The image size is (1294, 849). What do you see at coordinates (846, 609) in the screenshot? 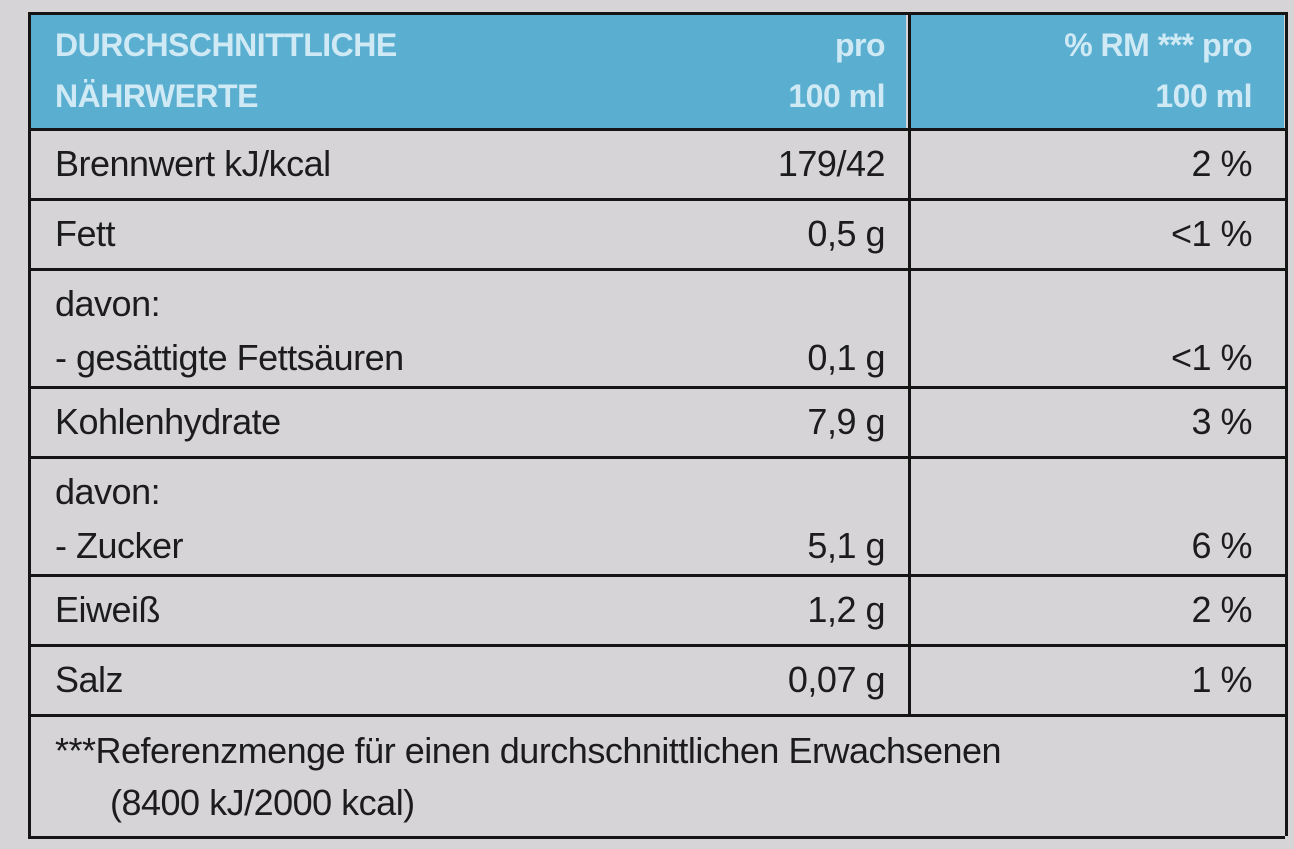
I see `per-100ml: 1,2 g` at bounding box center [846, 609].